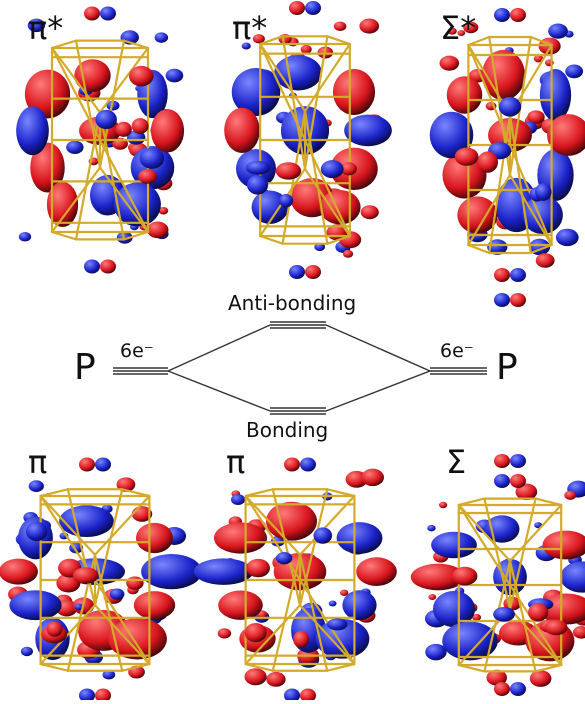  What do you see at coordinates (85, 367) in the screenshot?
I see `left-atom-label: P` at bounding box center [85, 367].